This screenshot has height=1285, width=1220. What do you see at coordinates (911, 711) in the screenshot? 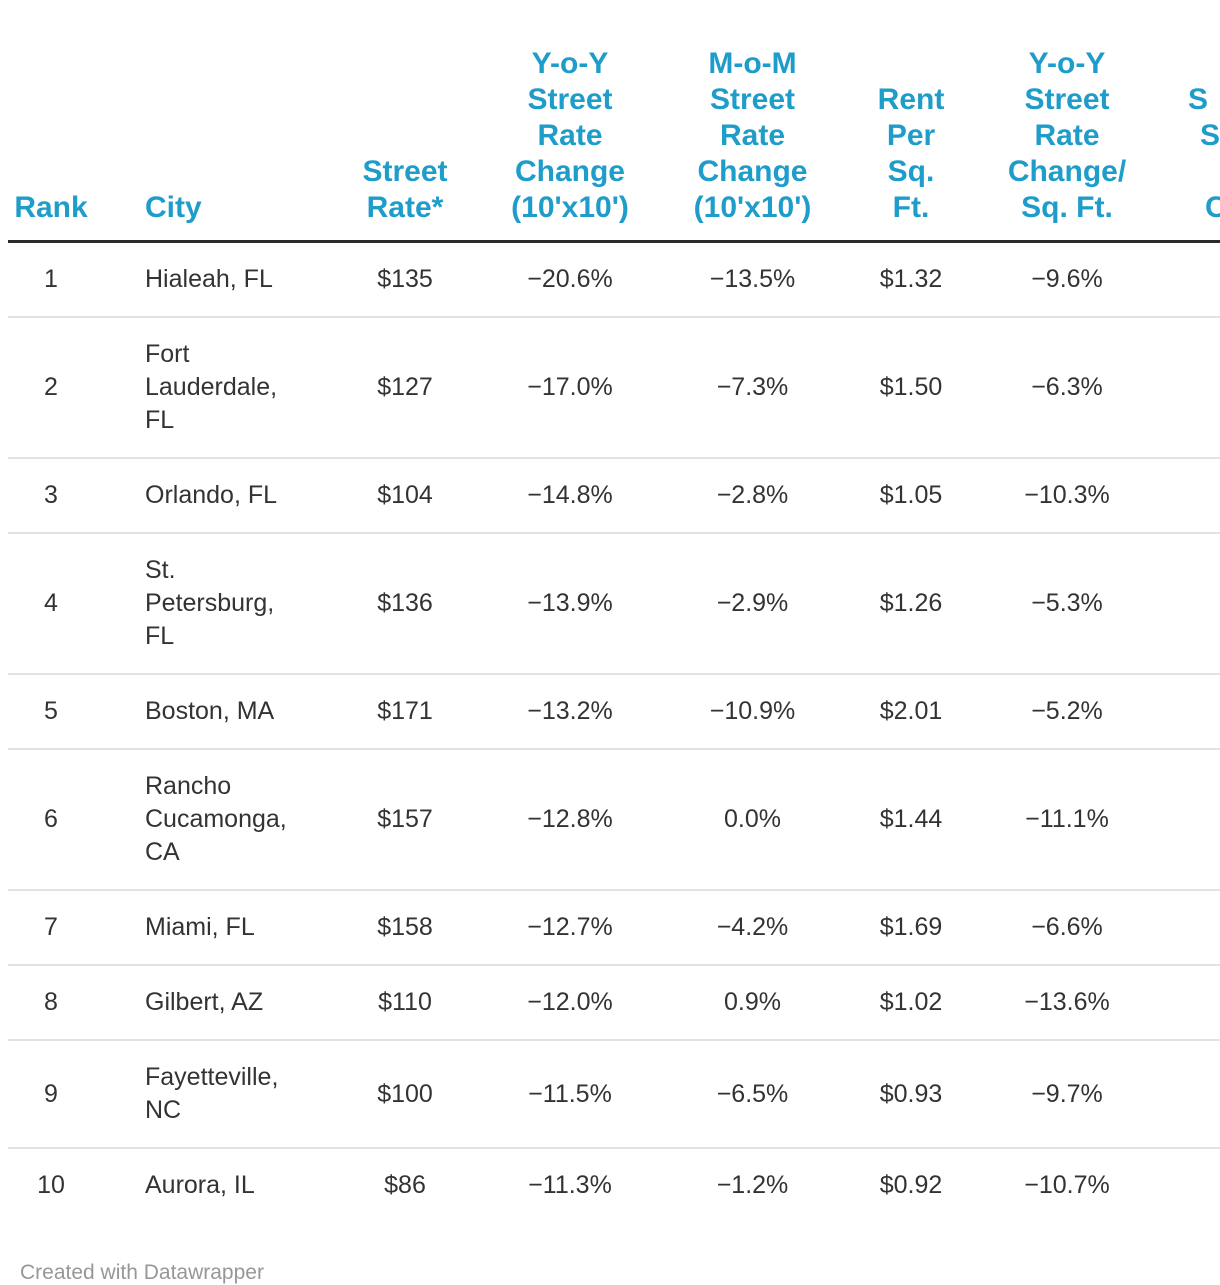
I see `rent-per-sqft-cell: $2.01` at bounding box center [911, 711].